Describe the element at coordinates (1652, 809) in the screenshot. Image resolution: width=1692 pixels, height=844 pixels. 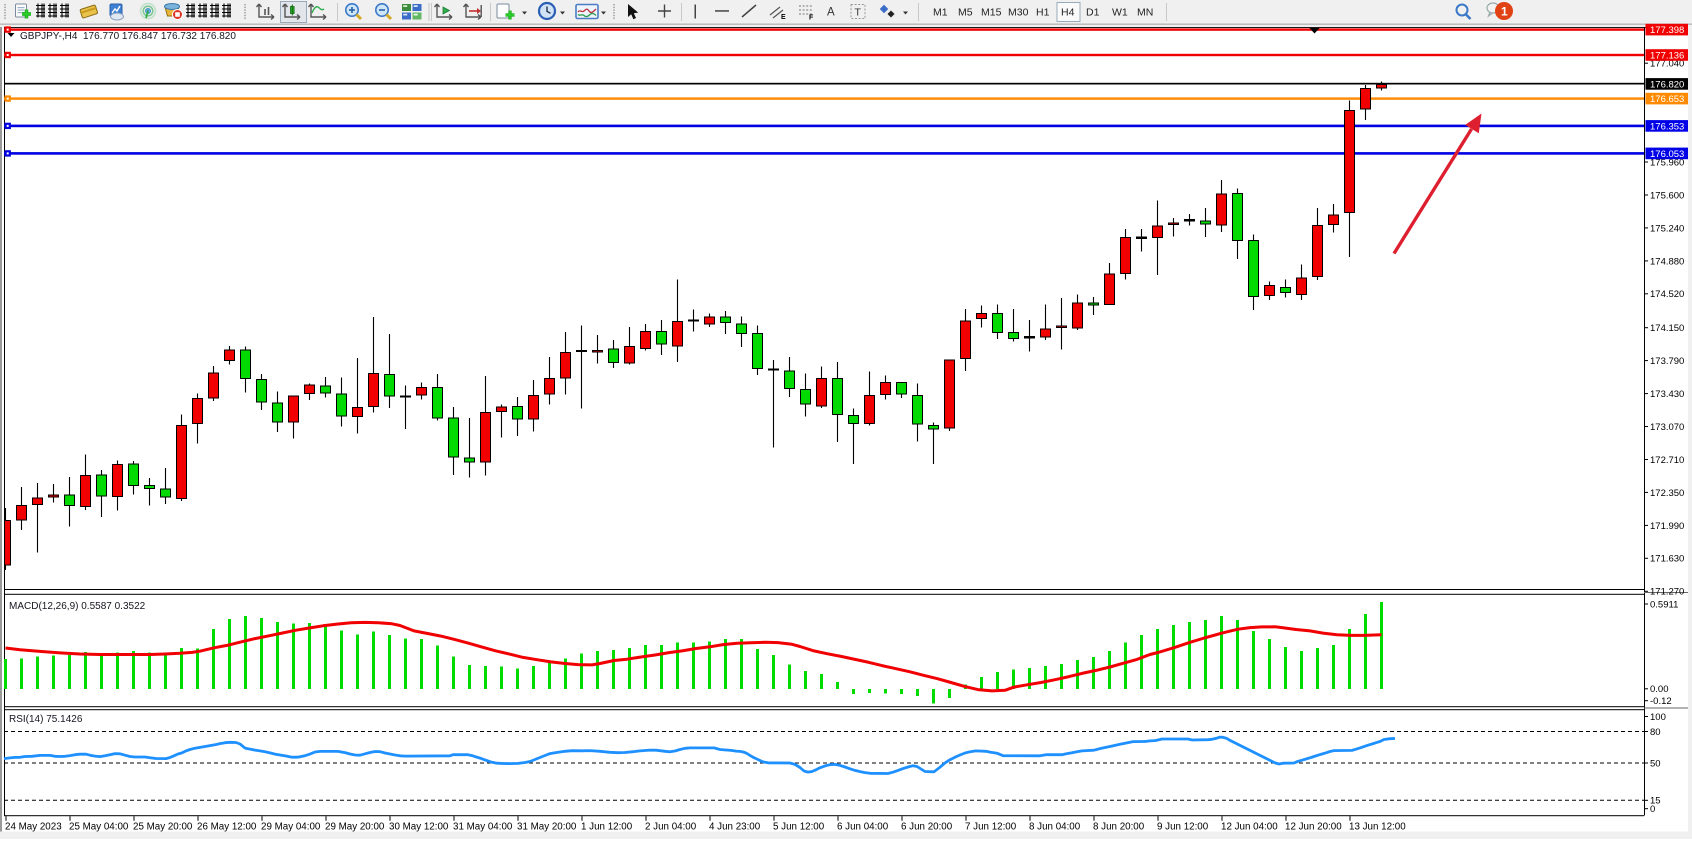
I see `svg-text: 0` at that location.